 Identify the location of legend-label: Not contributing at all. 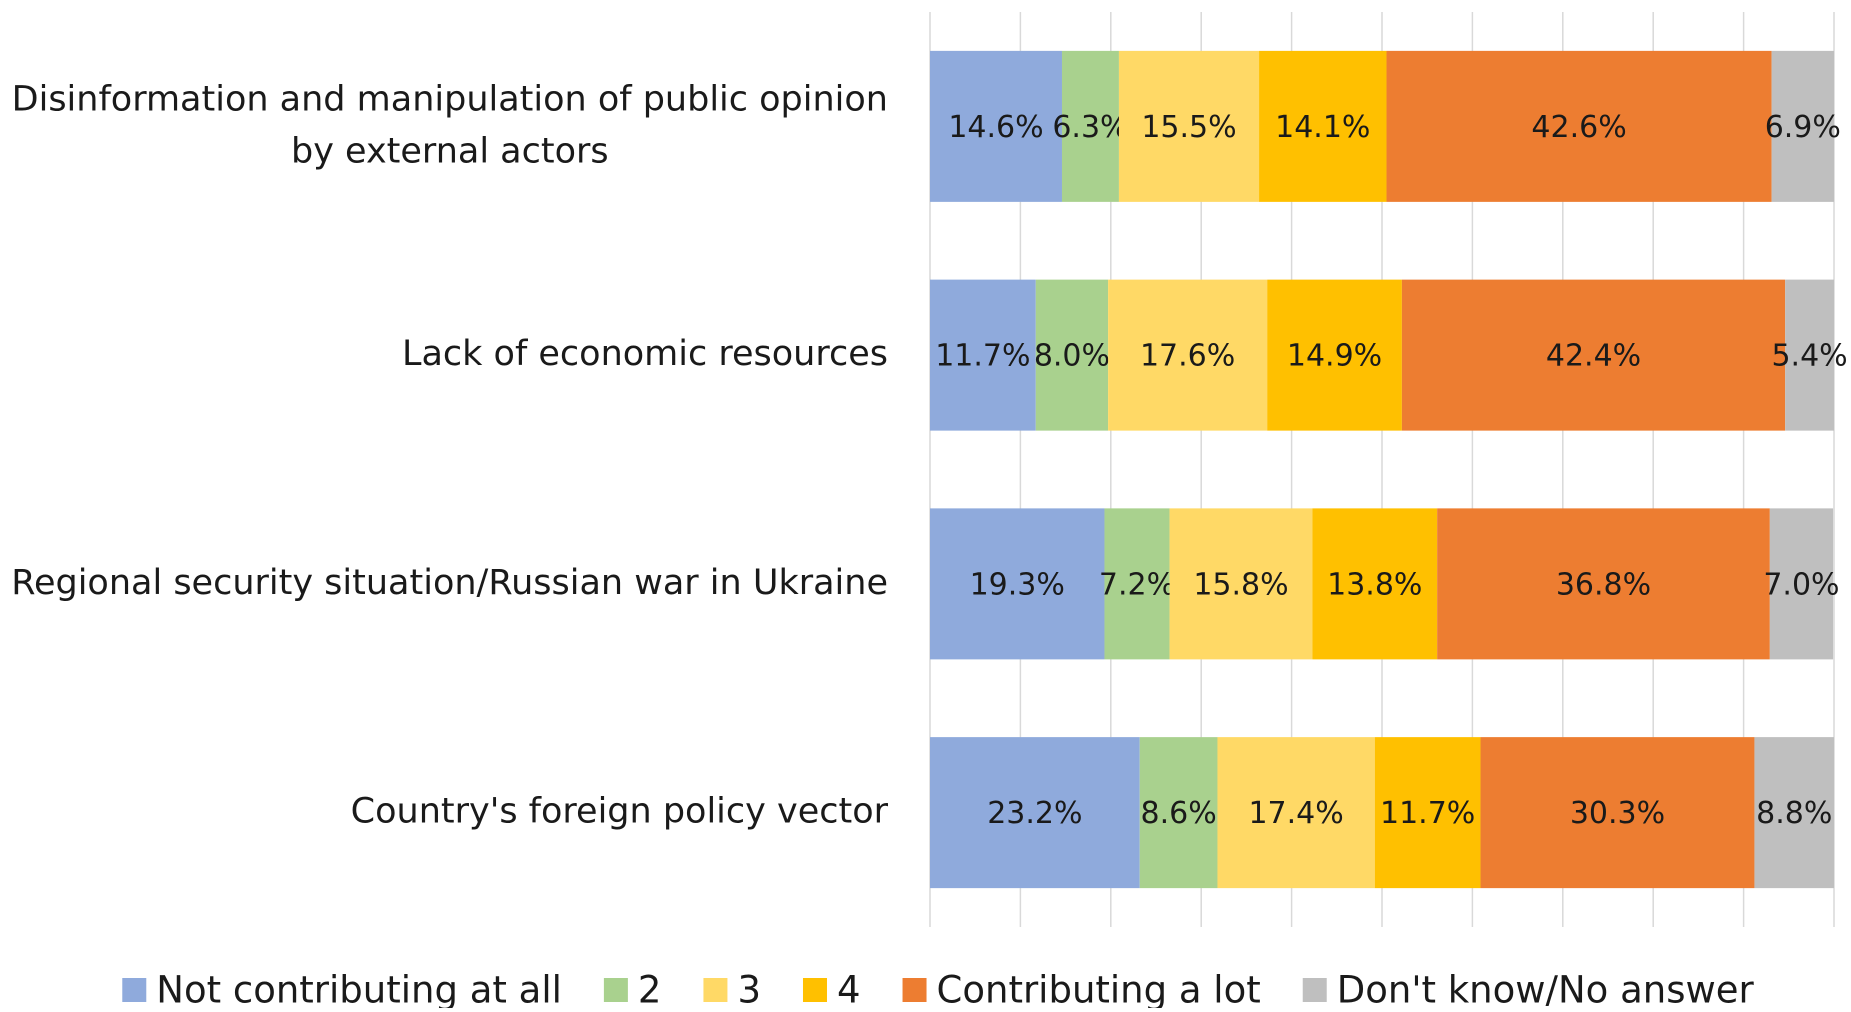
(359, 989).